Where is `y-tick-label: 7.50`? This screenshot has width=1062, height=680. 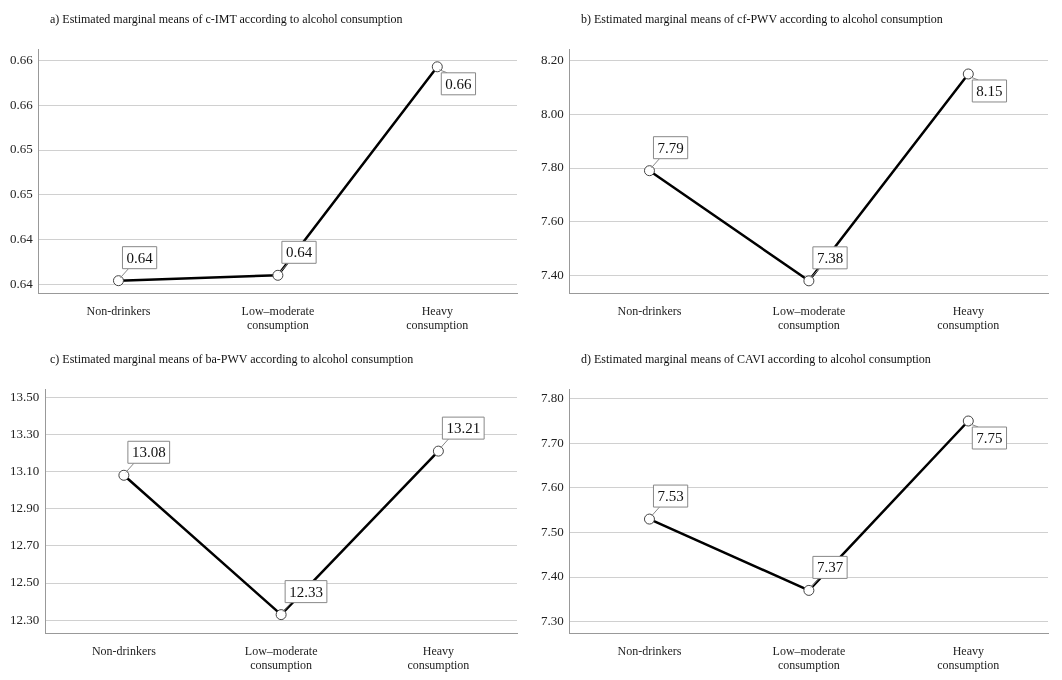 y-tick-label: 7.50 is located at coordinates (552, 531).